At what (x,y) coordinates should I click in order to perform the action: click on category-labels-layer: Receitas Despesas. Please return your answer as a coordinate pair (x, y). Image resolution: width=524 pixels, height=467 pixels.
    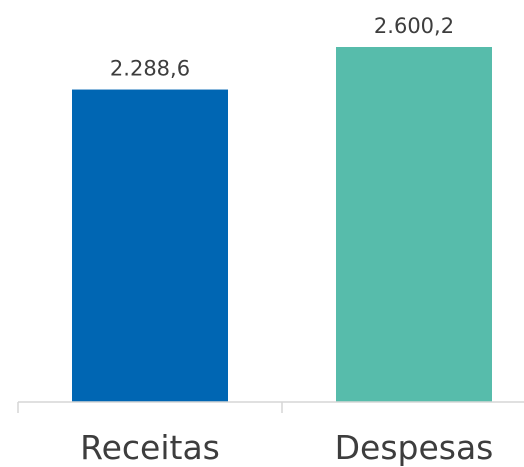
    Looking at the image, I should click on (286, 447).